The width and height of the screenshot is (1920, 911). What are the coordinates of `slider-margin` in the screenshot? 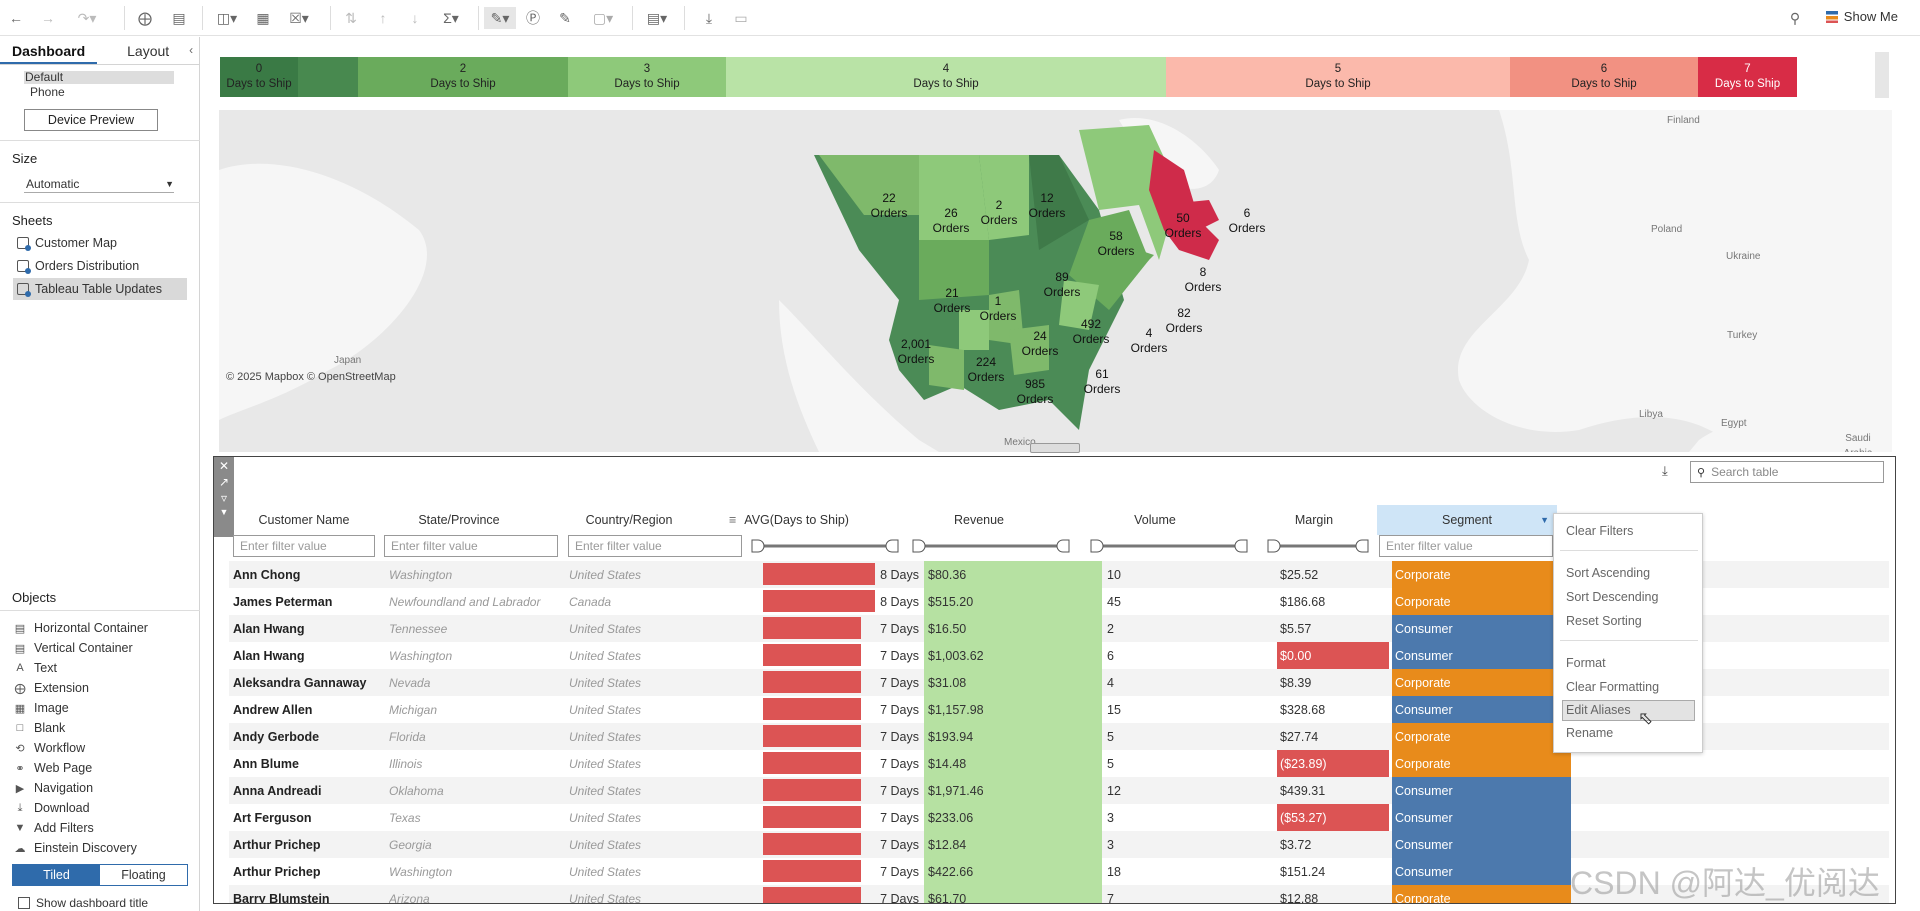 It's located at (1318, 546).